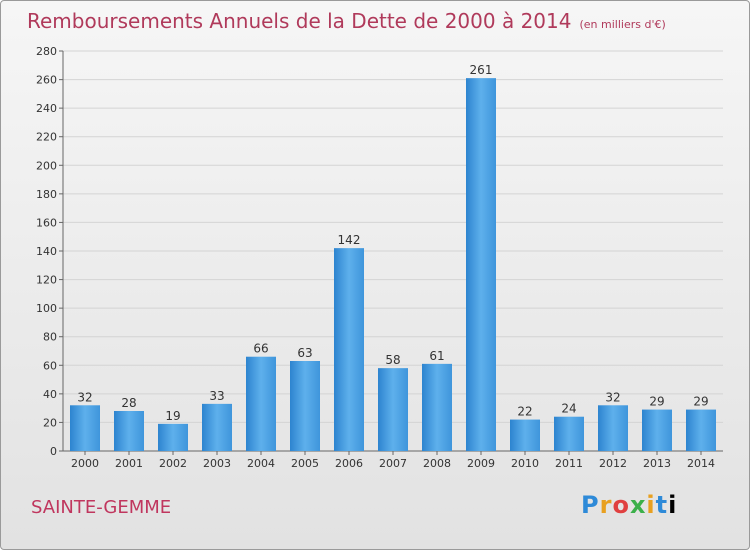  What do you see at coordinates (481, 70) in the screenshot?
I see `data-label: 261` at bounding box center [481, 70].